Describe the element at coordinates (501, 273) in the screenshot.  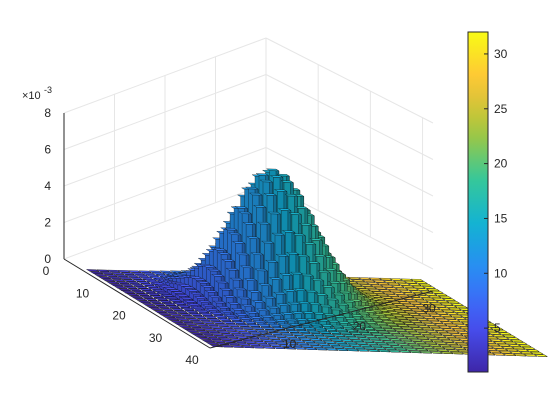
I see `colorbar-tick-label: 10` at that location.